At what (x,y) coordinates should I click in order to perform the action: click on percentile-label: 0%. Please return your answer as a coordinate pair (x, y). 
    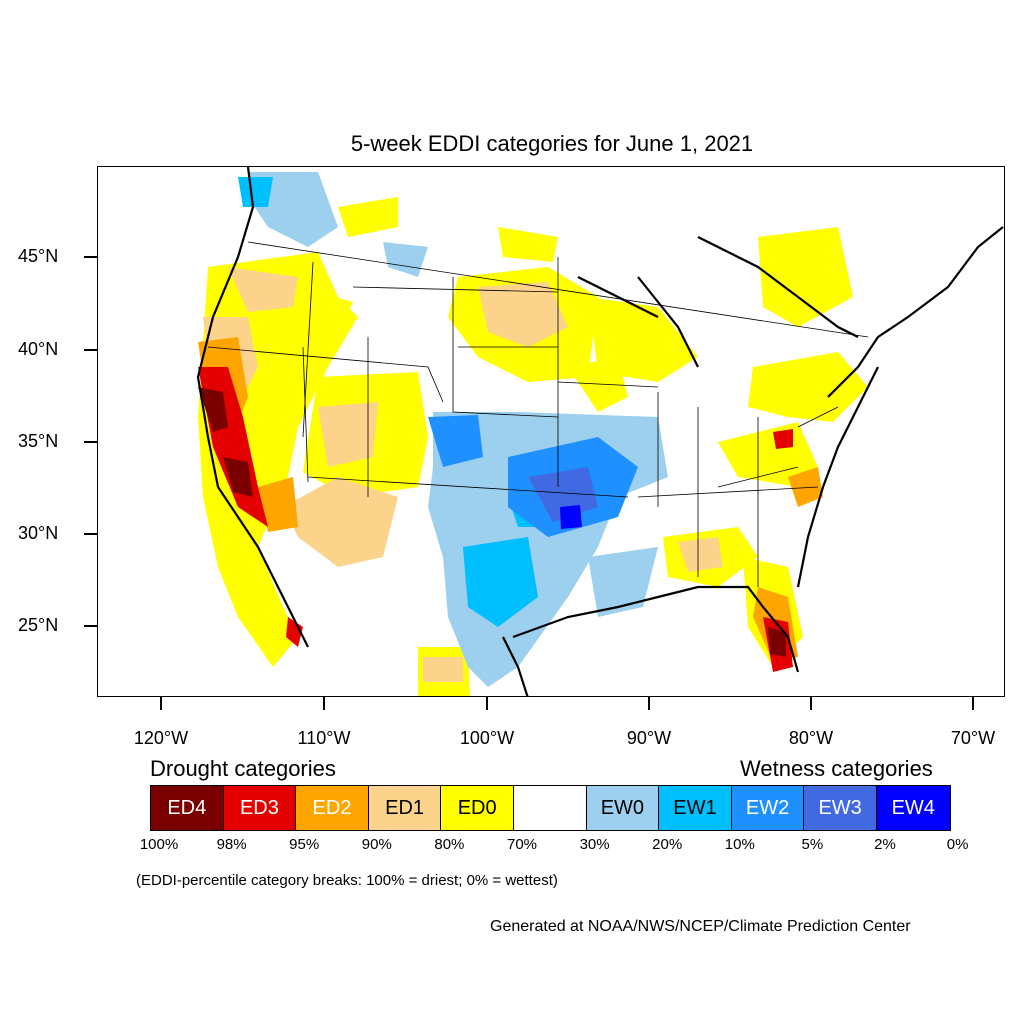
    Looking at the image, I should click on (957, 844).